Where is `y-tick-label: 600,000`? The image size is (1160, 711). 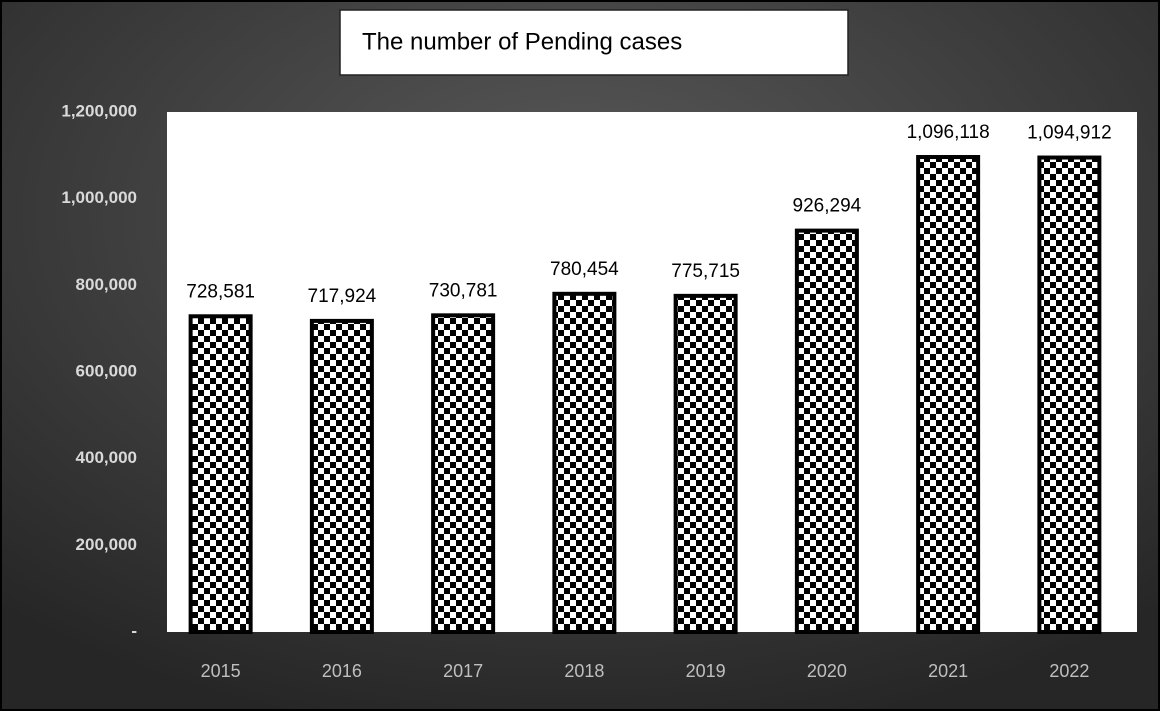 y-tick-label: 600,000 is located at coordinates (106, 370).